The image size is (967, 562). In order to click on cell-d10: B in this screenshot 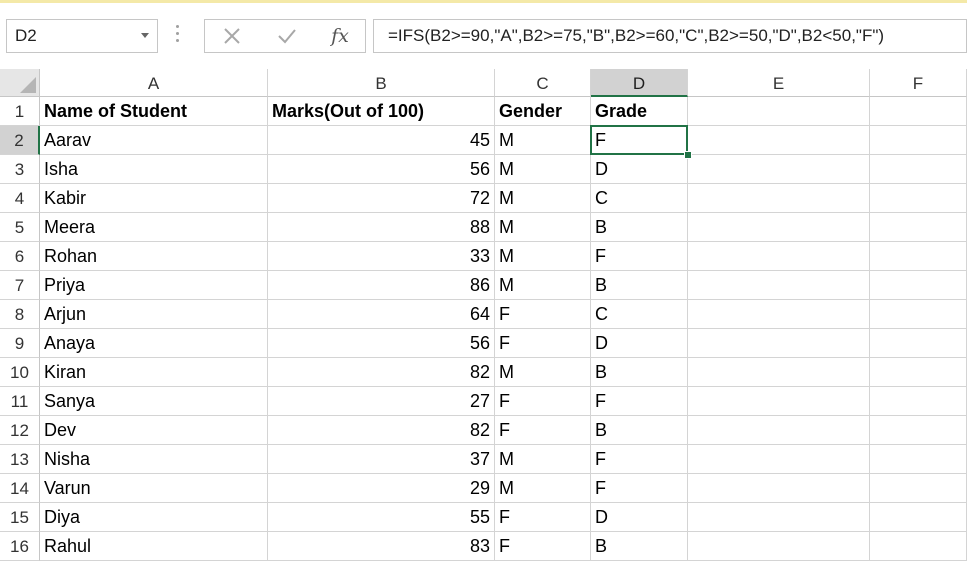, I will do `click(639, 372)`.